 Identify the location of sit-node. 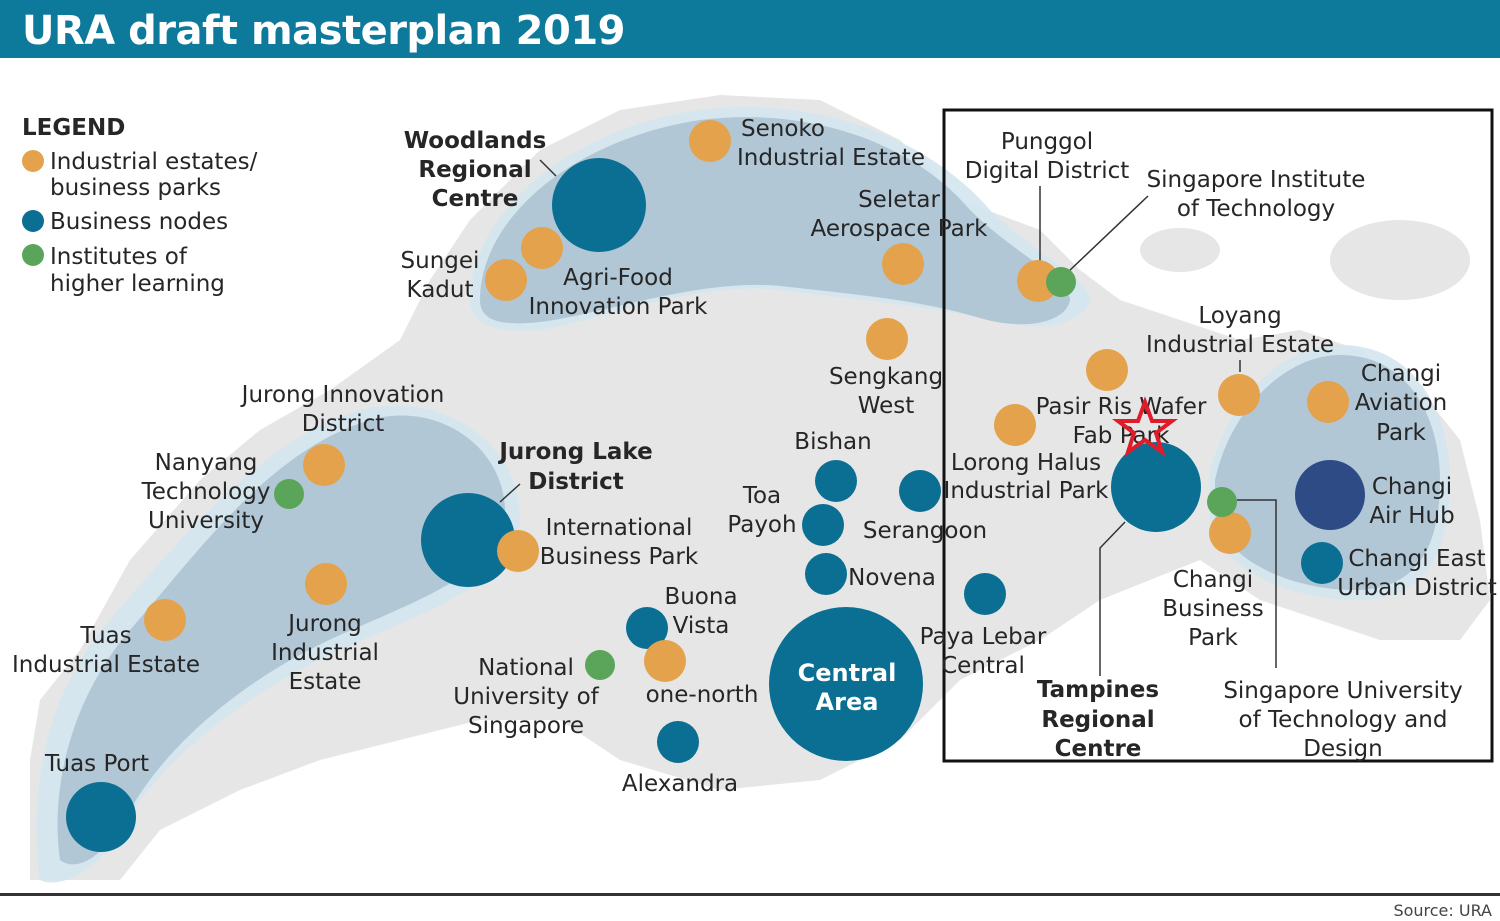
(1061, 282).